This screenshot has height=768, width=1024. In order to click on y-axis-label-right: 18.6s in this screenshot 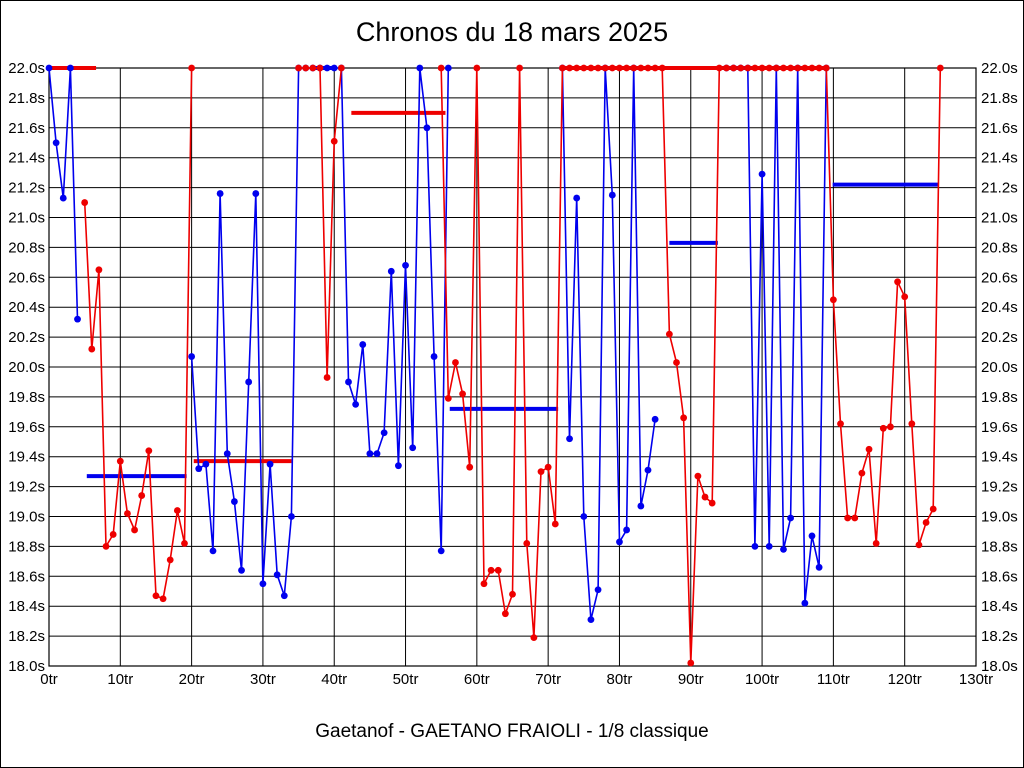, I will do `click(999, 576)`.